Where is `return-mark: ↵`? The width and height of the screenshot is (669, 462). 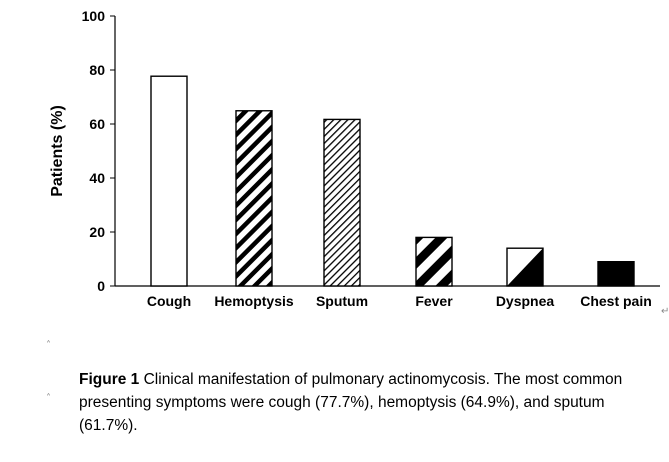 return-mark: ↵ is located at coordinates (665, 311).